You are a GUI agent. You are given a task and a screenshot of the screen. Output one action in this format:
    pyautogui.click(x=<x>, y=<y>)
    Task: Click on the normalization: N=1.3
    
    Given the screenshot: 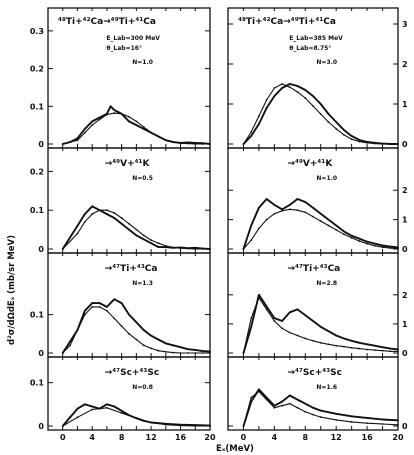 What is the action you would take?
    pyautogui.click(x=142, y=283)
    